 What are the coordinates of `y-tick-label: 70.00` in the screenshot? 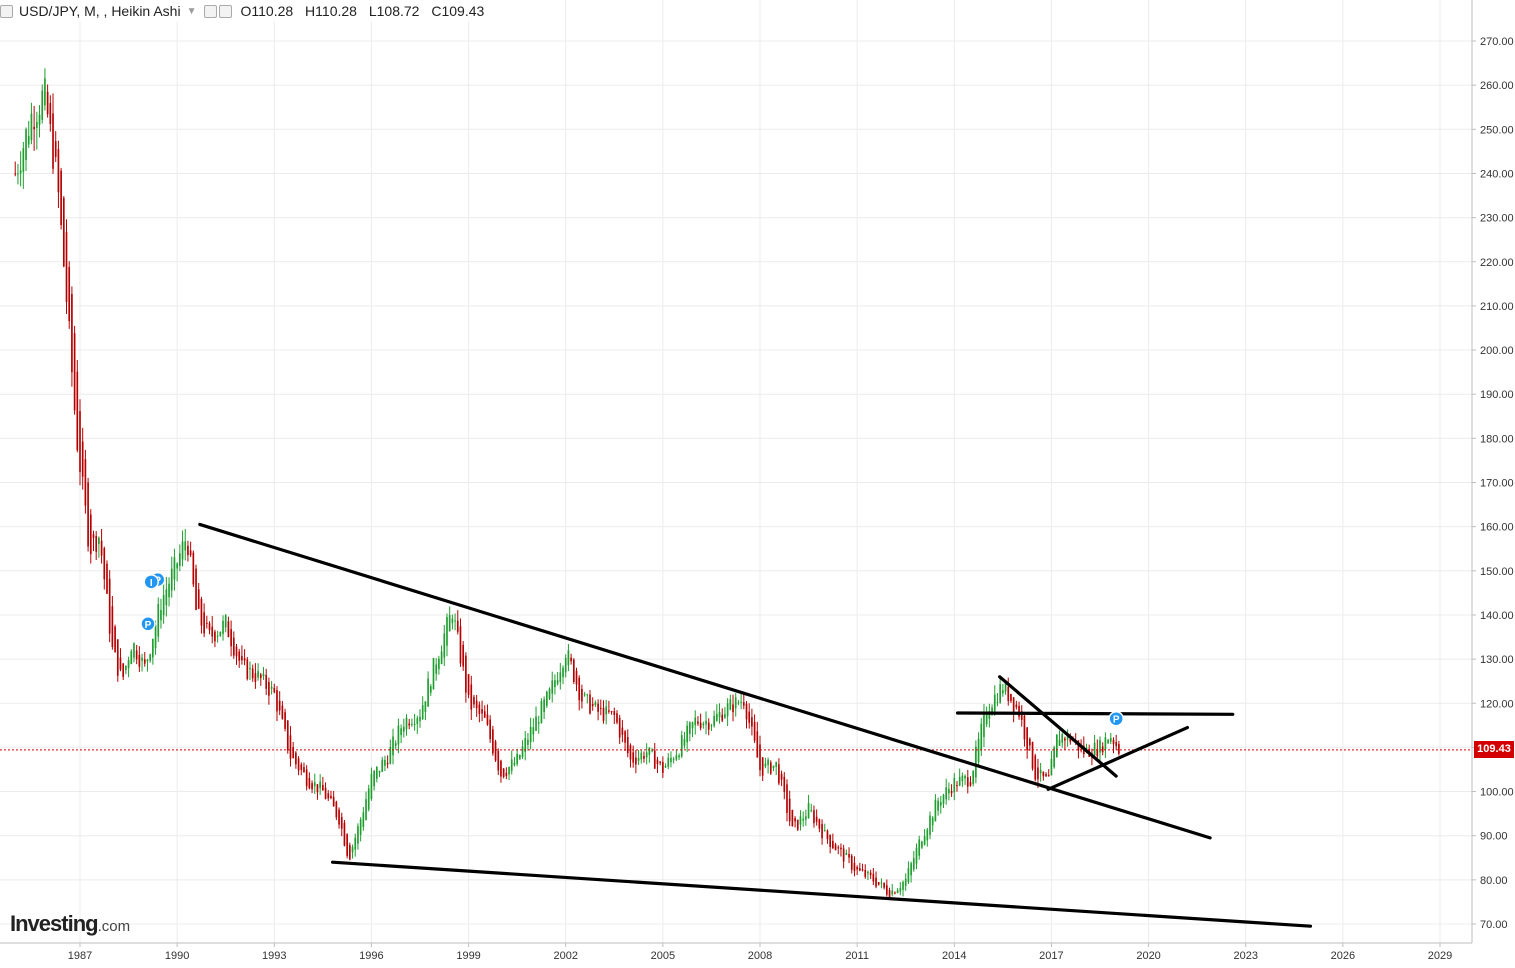 It's located at (1494, 925).